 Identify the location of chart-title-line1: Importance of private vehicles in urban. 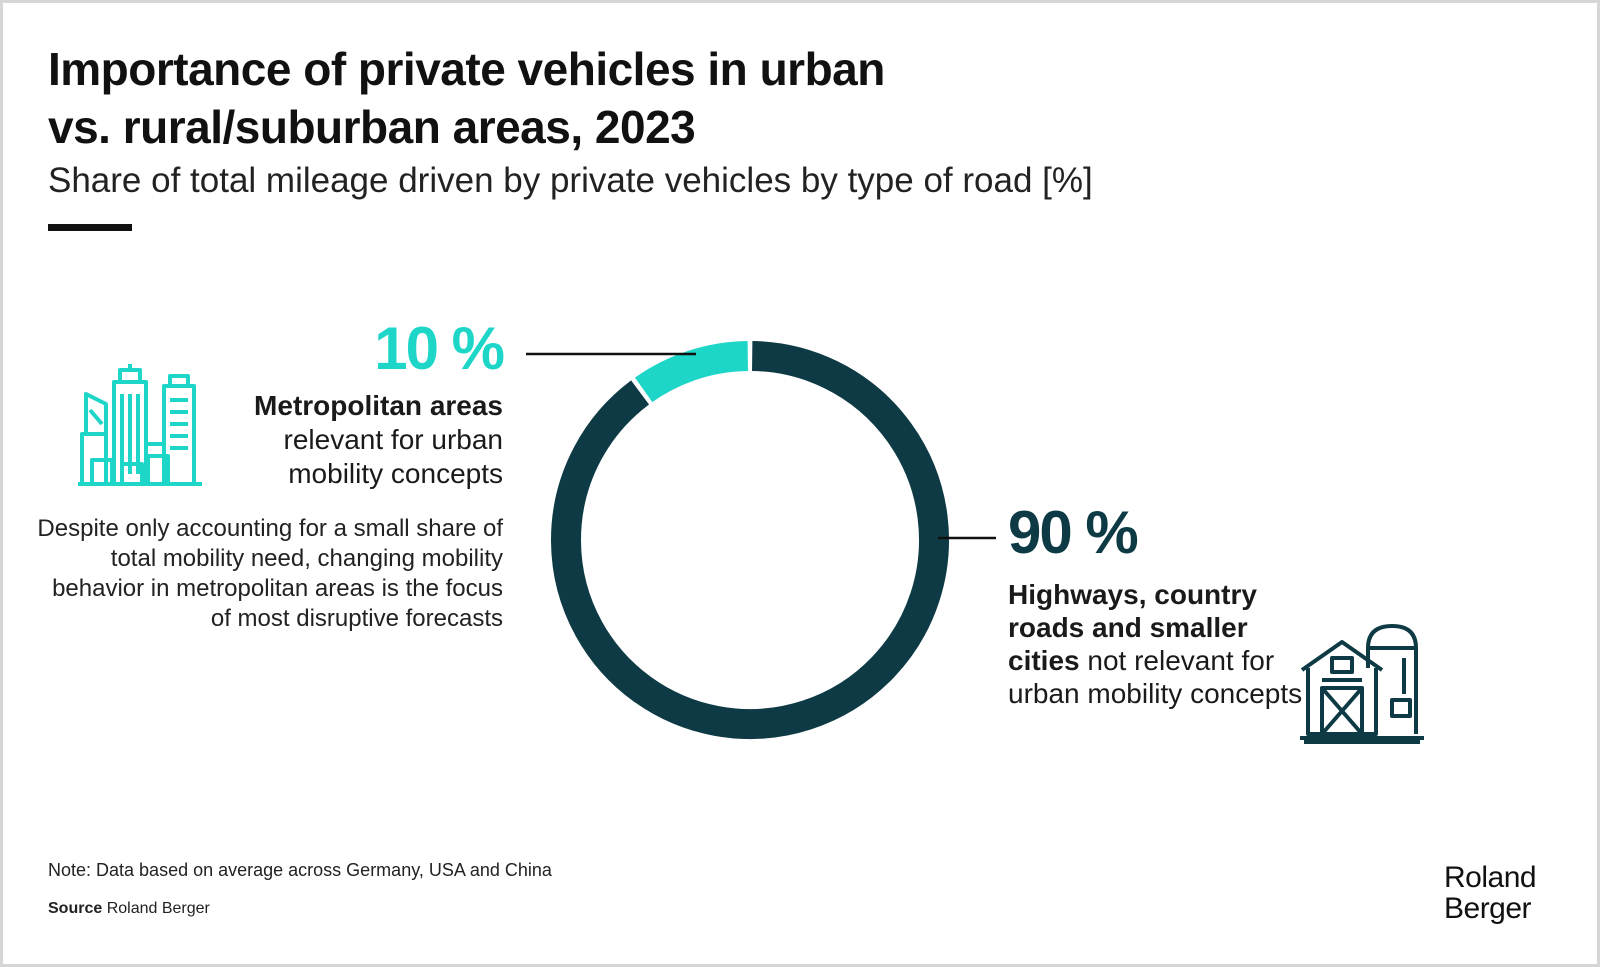
(466, 69).